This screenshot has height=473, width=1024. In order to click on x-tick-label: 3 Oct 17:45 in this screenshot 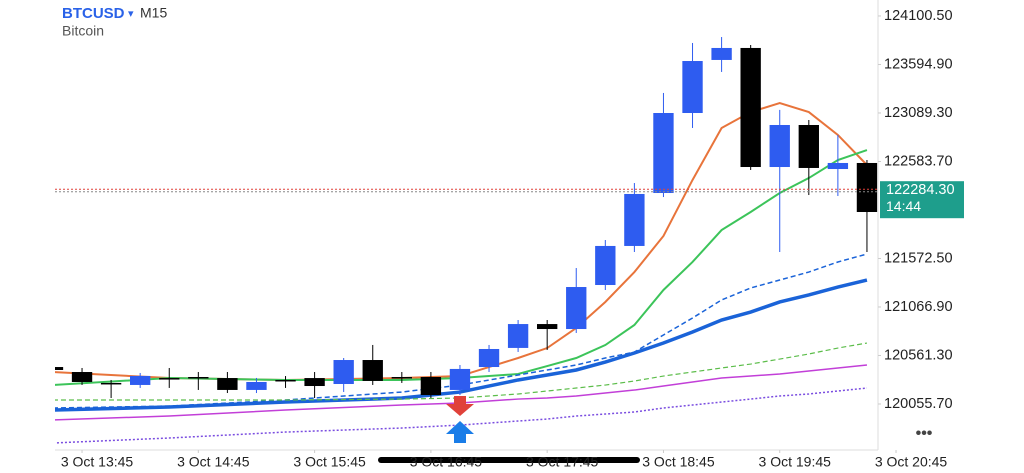, I will do `click(562, 462)`.